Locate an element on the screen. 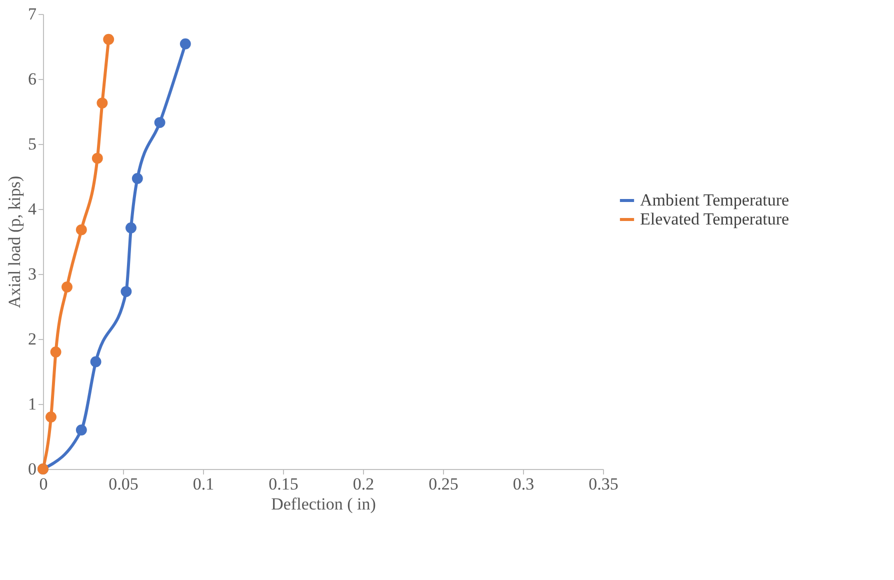 The height and width of the screenshot is (580, 894). x-tick-label: 0.15 is located at coordinates (283, 484).